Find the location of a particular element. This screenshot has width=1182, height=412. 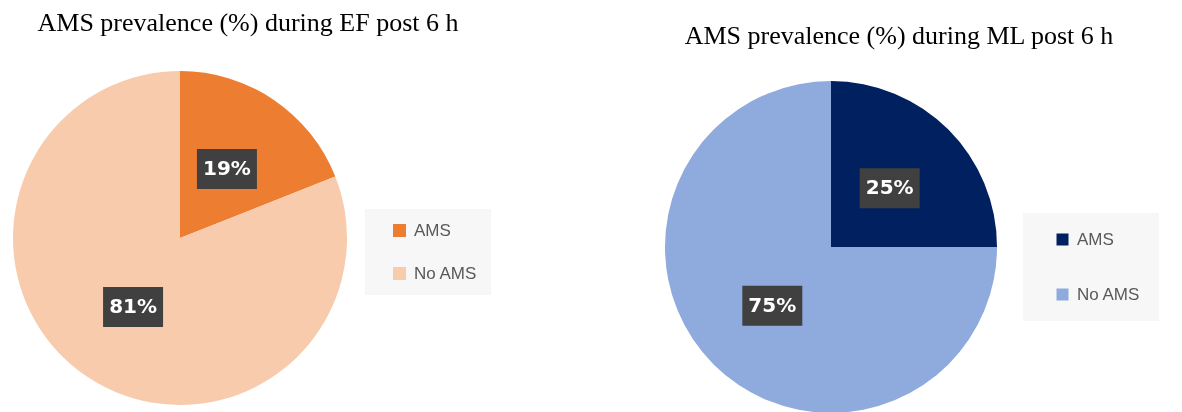

pie-slice is located at coordinates (914, 164).